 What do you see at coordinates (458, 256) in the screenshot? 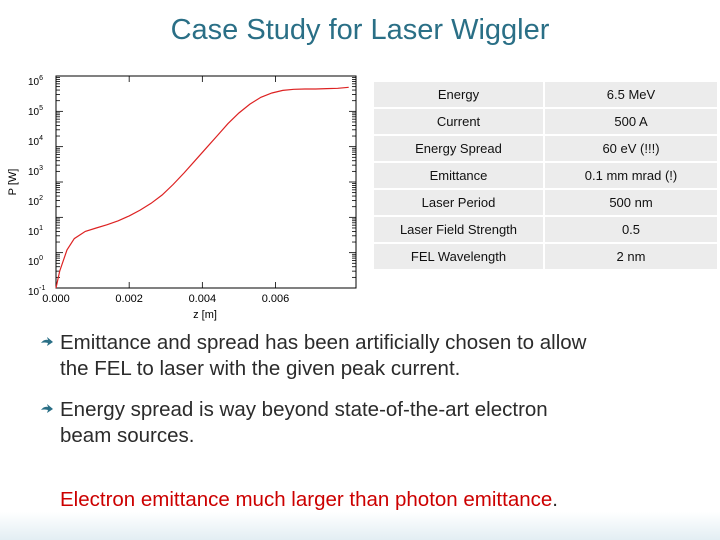
I see `parameter-label: FEL Wavelength` at bounding box center [458, 256].